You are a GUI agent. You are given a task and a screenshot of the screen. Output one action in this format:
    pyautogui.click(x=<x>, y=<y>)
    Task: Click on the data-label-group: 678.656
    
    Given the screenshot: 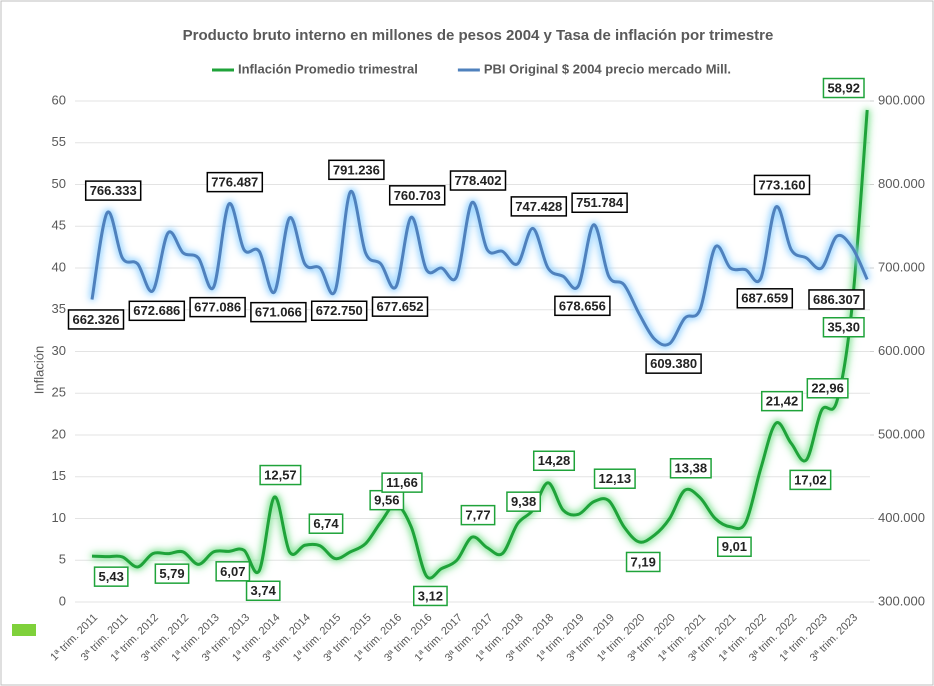 What is the action you would take?
    pyautogui.click(x=582, y=306)
    